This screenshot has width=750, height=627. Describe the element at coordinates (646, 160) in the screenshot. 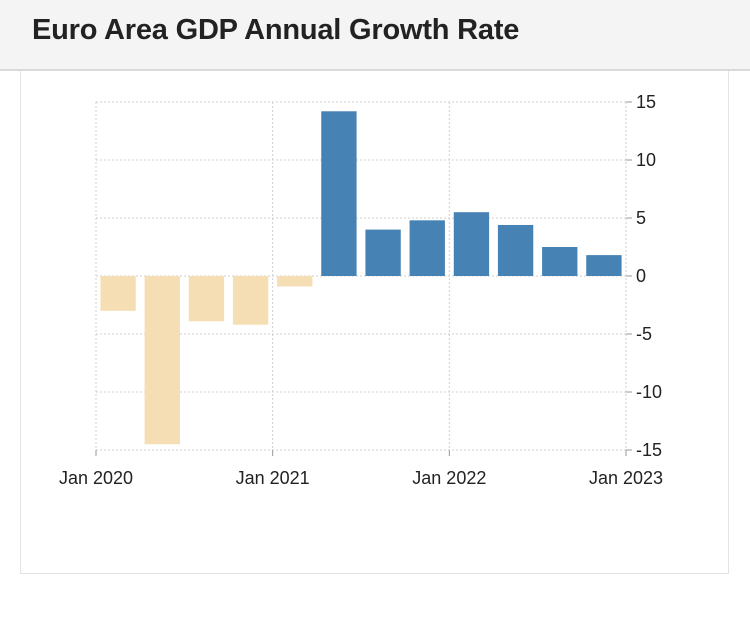

I see `y-tick-label: 10` at that location.